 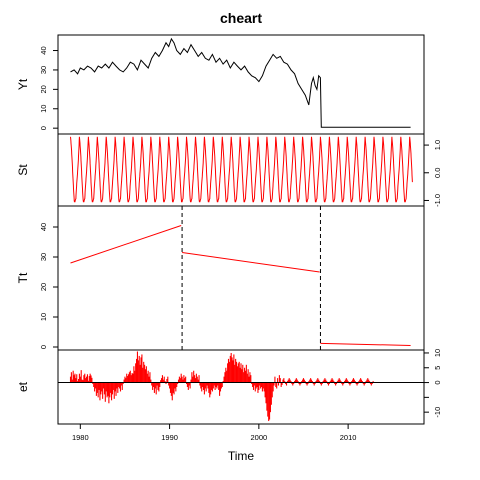 I want to click on y-tick-label: 1.0, so click(x=437, y=145).